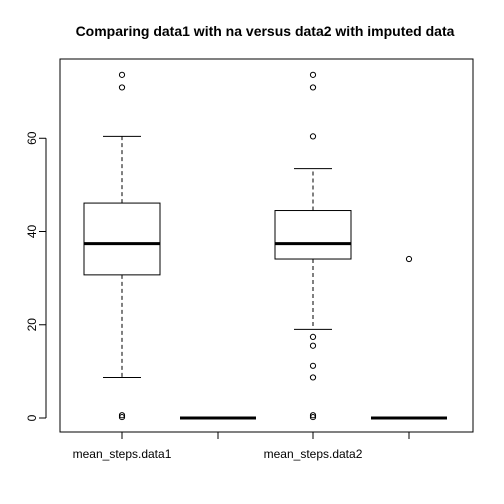 The image size is (504, 504). I want to click on y-tick-label: 20, so click(32, 325).